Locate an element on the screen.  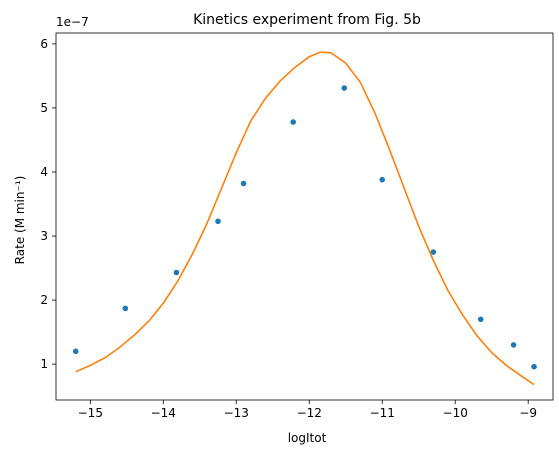
x-axis-label: logItot is located at coordinates (307, 438).